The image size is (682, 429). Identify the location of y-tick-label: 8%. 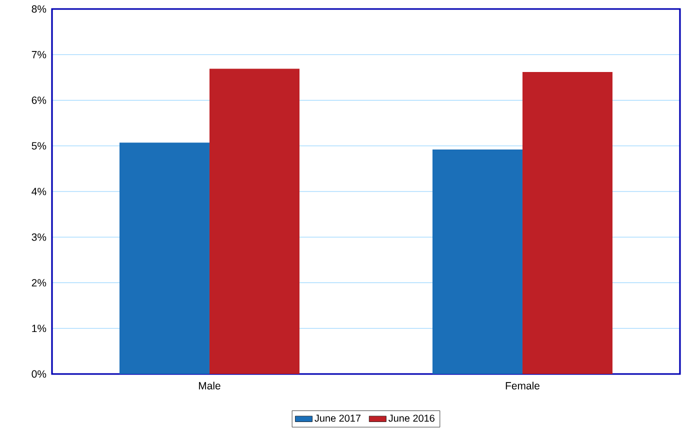
(39, 9).